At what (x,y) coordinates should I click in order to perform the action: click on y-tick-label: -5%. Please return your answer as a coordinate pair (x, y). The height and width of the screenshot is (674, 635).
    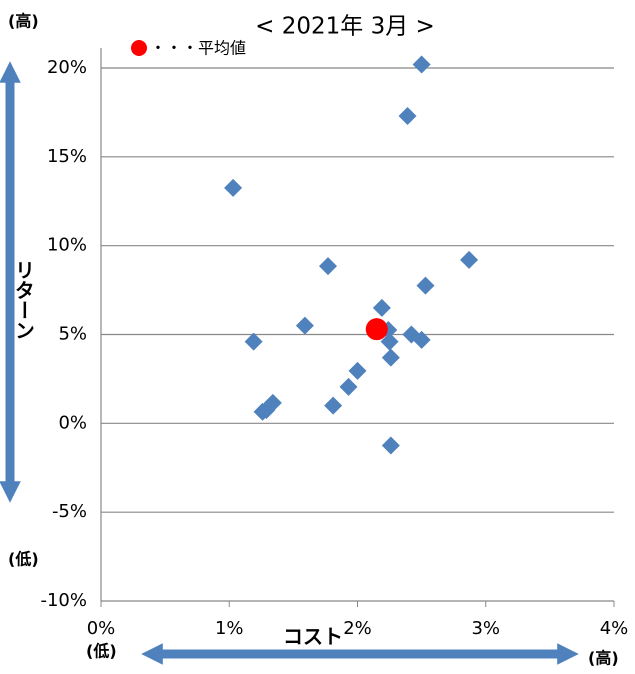
    Looking at the image, I should click on (69, 511).